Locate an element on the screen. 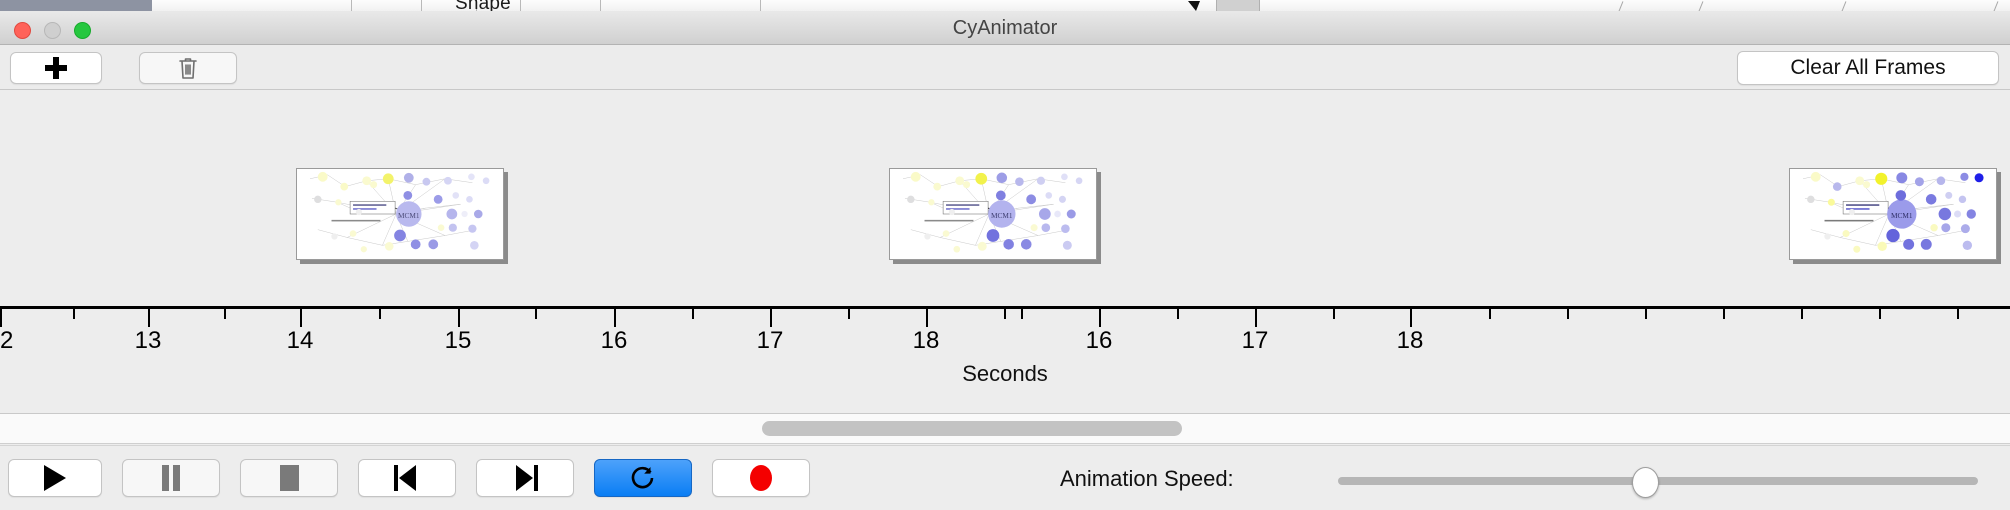 The height and width of the screenshot is (510, 2010). trash-icon is located at coordinates (188, 68).